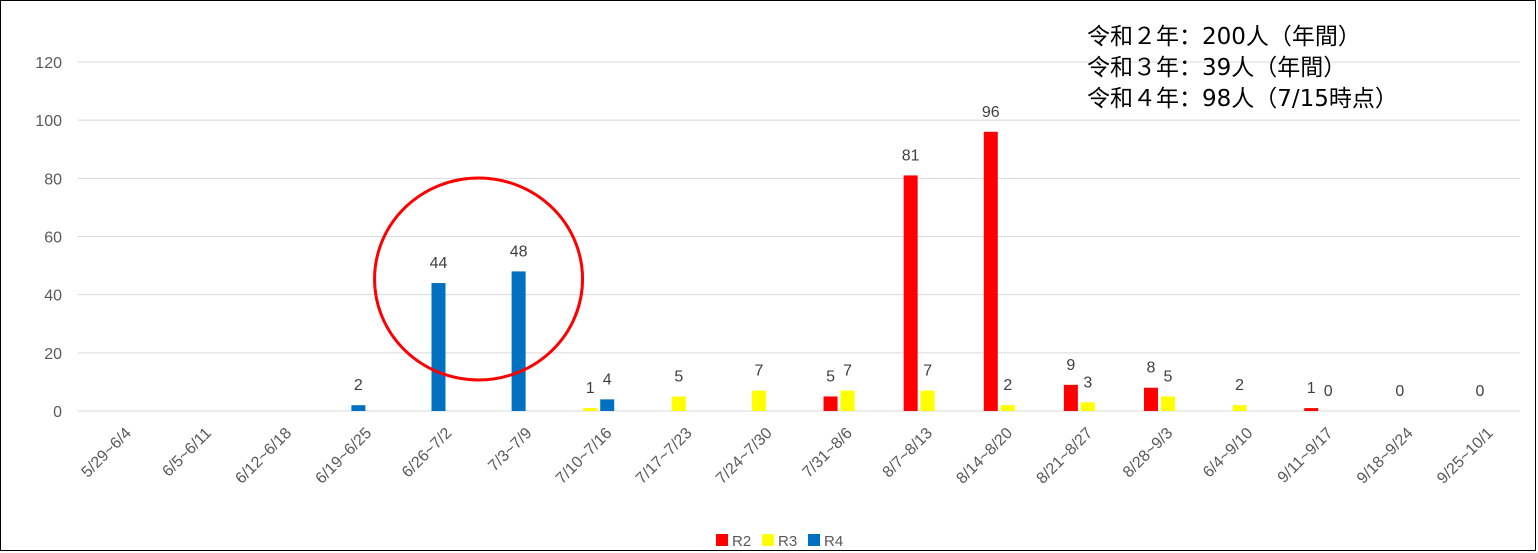 The height and width of the screenshot is (553, 1538). I want to click on x-tick-label: 8/28~9/3, so click(1148, 453).